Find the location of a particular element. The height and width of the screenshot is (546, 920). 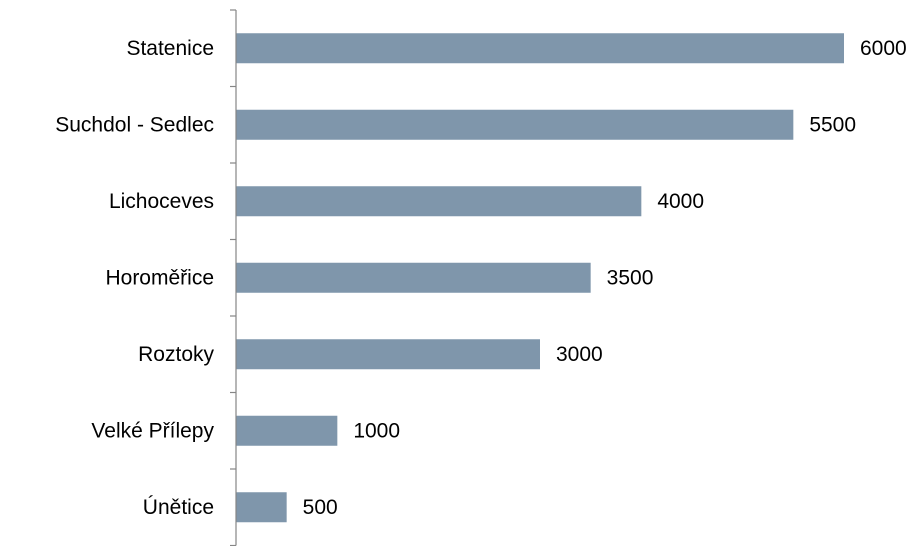

category-tick-label: Velké Přílepy is located at coordinates (152, 430).